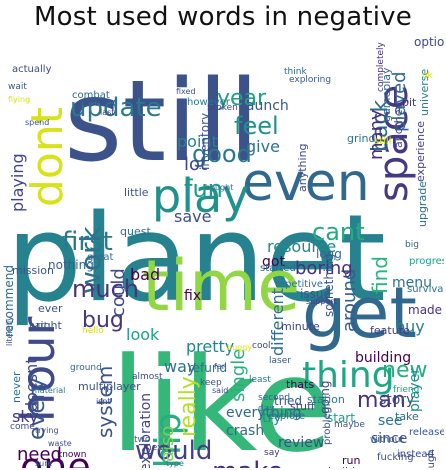 Image resolution: width=446 pixels, height=470 pixels. Describe the element at coordinates (380, 275) in the screenshot. I see `word-find: find` at that location.